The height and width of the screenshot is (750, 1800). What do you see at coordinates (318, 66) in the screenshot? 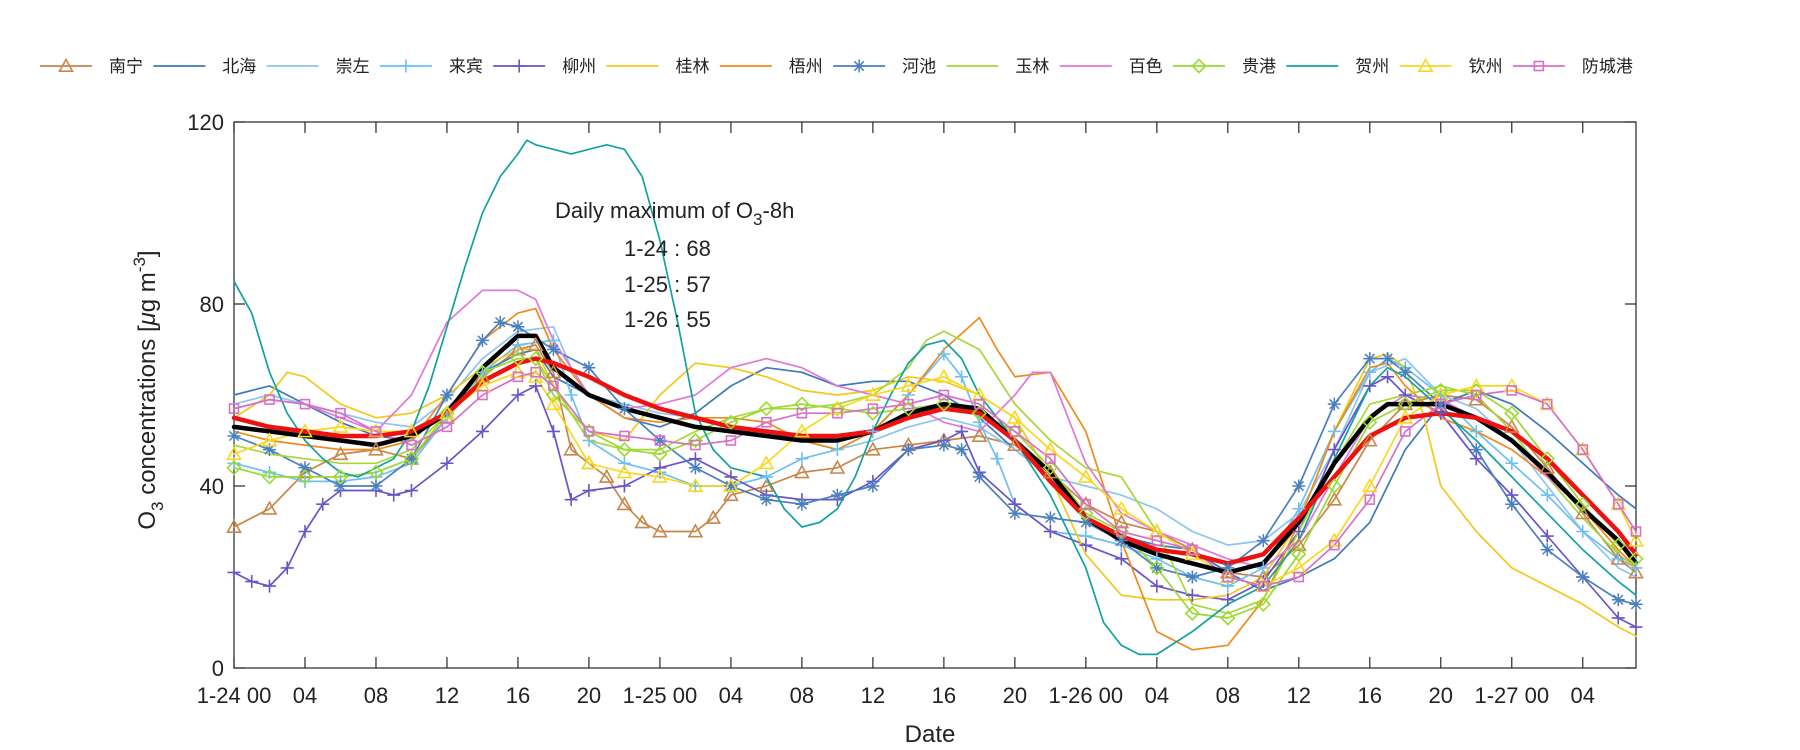
I see `legend-item: 崇左` at bounding box center [318, 66].